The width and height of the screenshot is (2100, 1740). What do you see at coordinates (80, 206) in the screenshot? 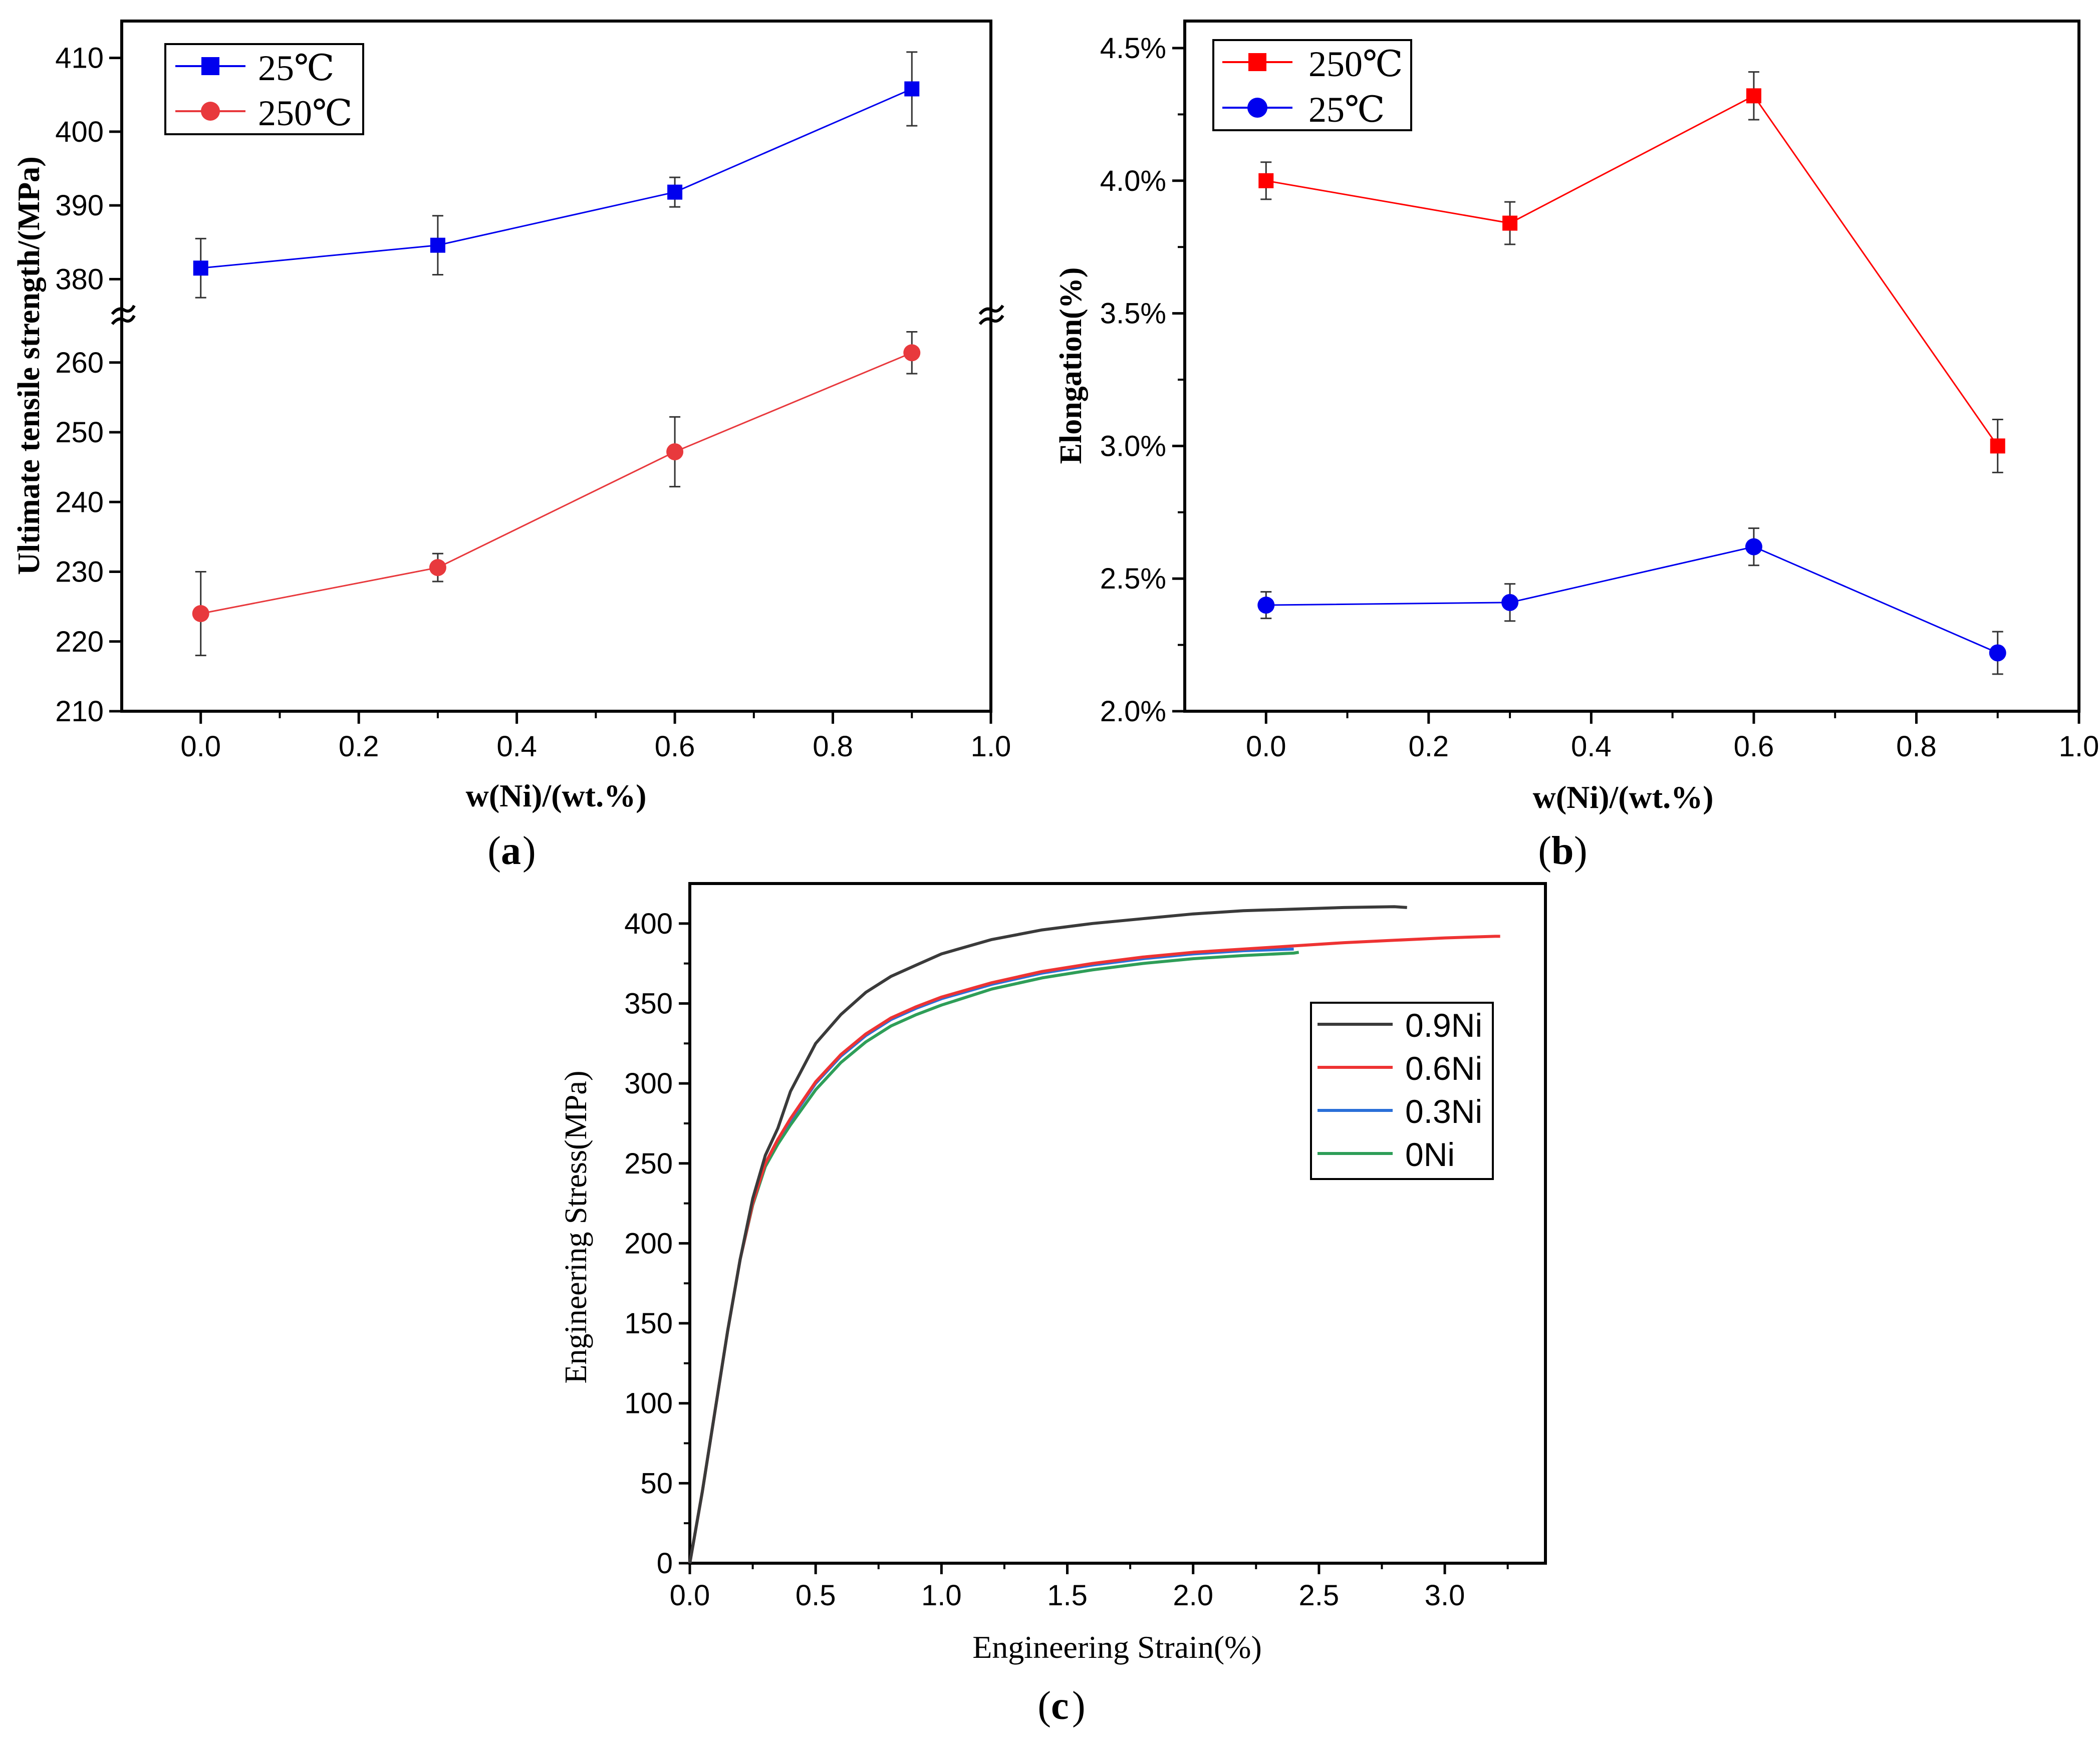
I see `y-tick-label: 390` at bounding box center [80, 206].